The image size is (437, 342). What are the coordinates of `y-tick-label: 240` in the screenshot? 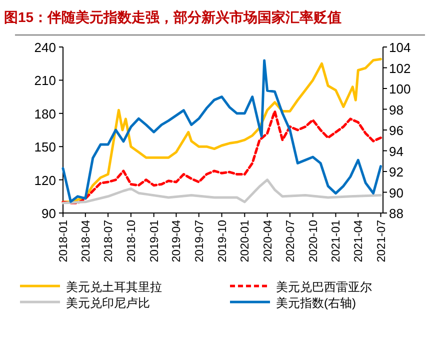 It's located at (45, 47).